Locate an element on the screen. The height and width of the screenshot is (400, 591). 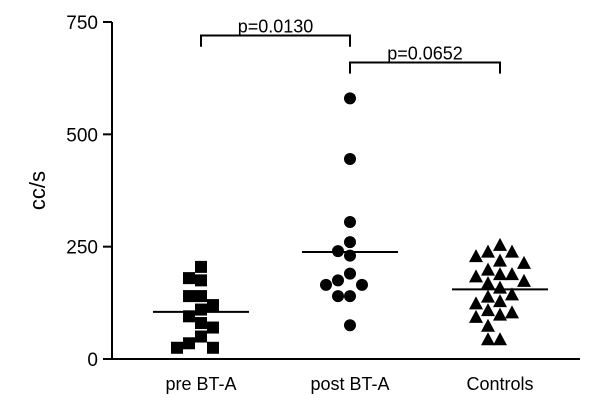
y-tick-label: 250 is located at coordinates (82, 248).